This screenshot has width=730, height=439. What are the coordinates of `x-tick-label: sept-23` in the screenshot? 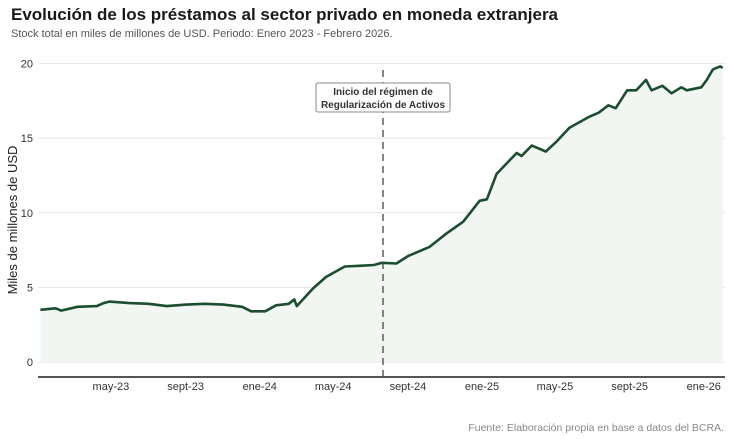 It's located at (185, 387).